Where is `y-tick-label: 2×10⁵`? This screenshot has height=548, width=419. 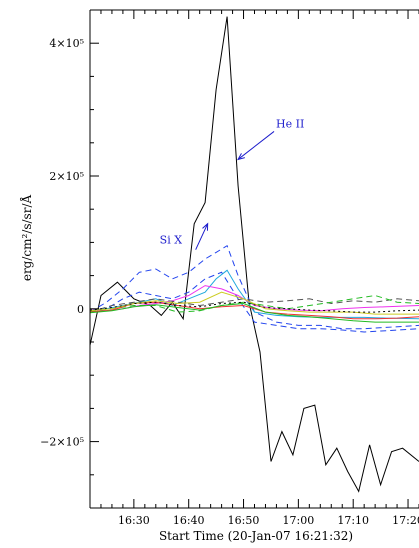 y-tick-label: 2×10⁵ is located at coordinates (66, 176).